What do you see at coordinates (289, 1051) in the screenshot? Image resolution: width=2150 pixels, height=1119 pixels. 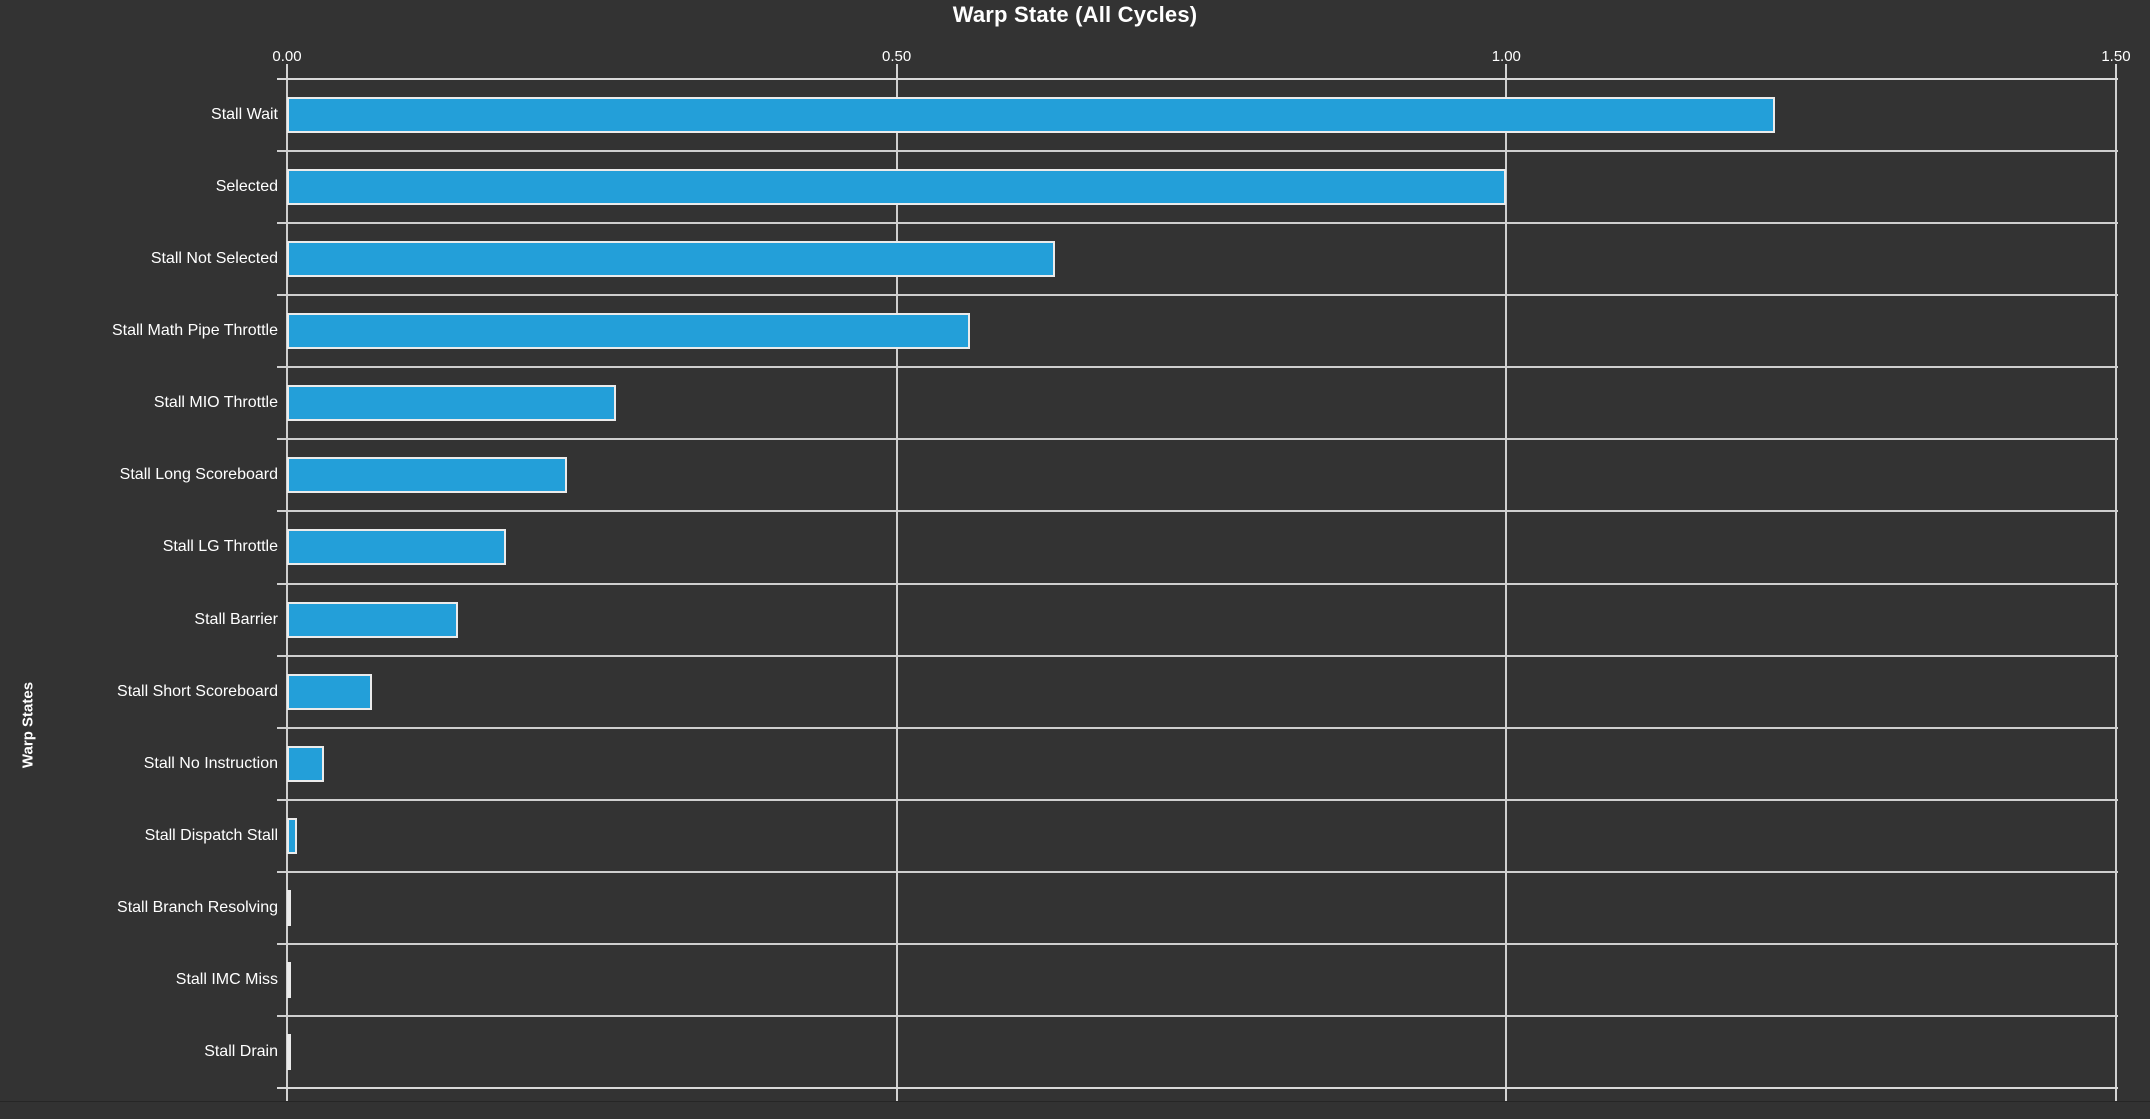 I see `bar-stall-drain` at bounding box center [289, 1051].